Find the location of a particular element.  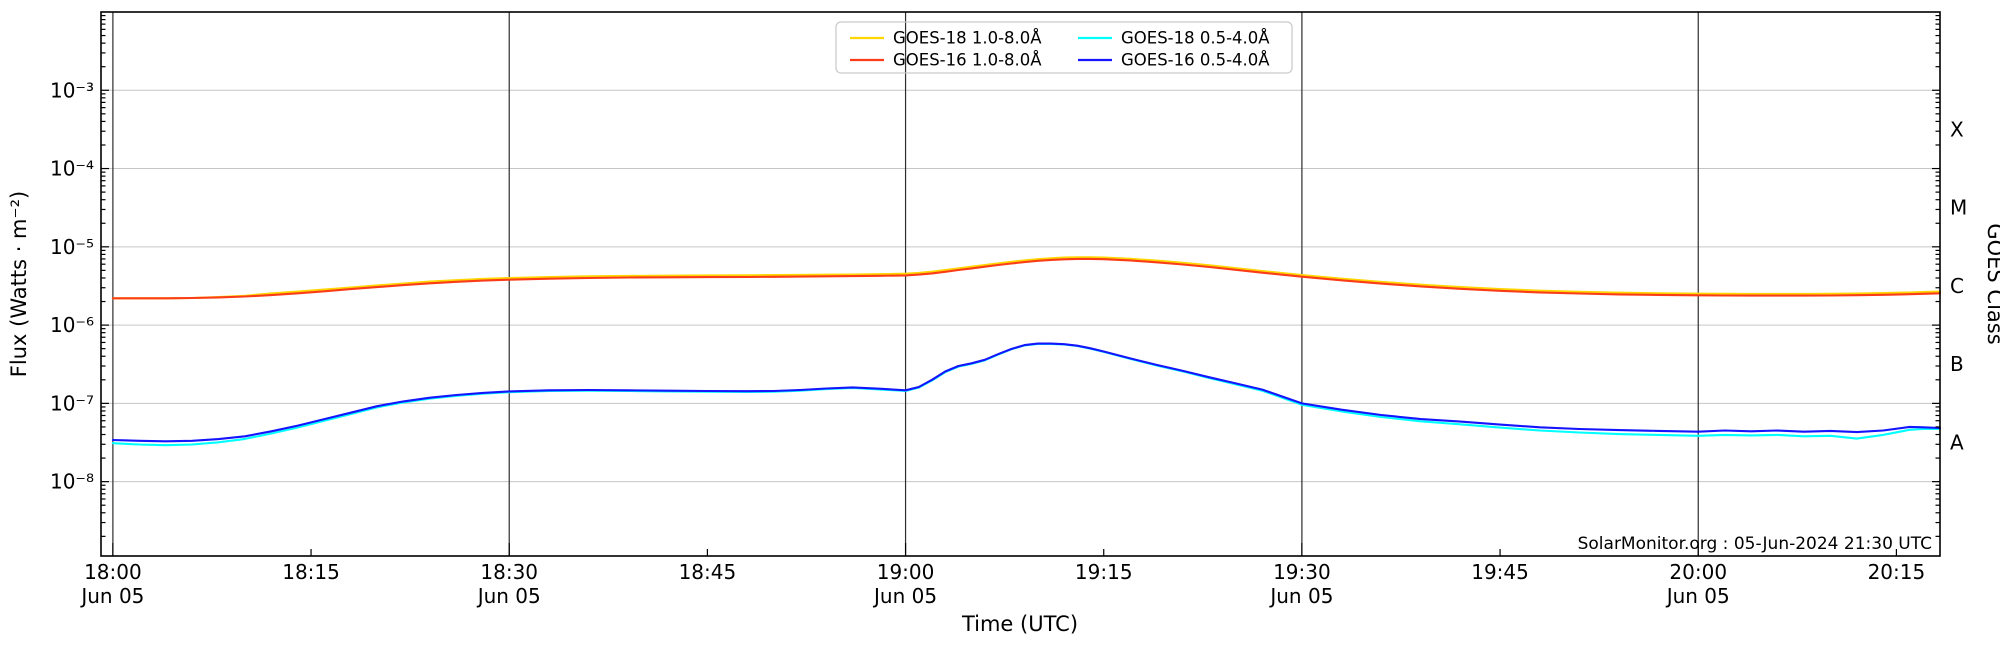

x-tick-time-label: 19:00 is located at coordinates (906, 572).